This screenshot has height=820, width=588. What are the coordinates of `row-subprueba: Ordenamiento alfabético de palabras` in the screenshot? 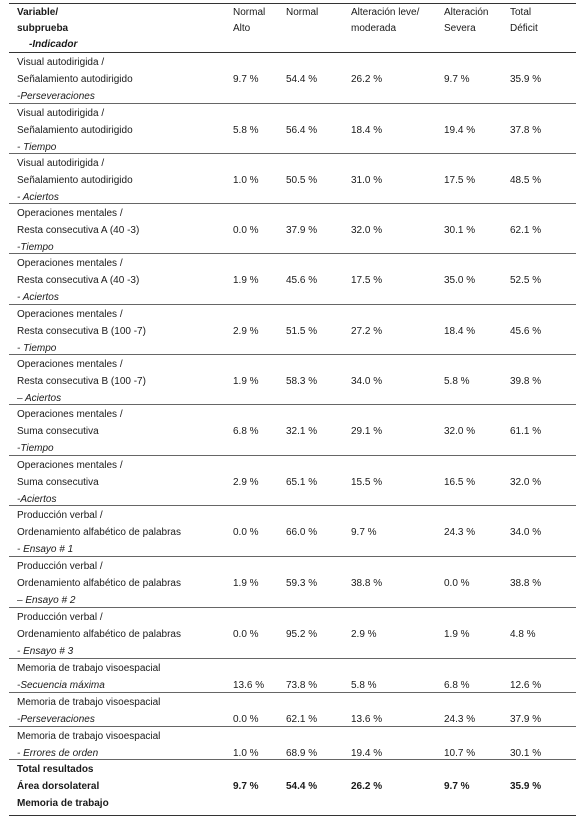 It's located at (99, 634).